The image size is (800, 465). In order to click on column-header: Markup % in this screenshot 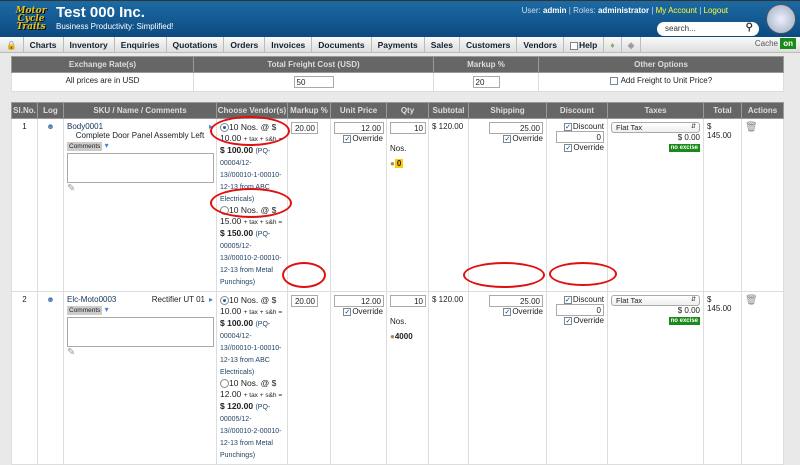, I will do `click(309, 110)`.